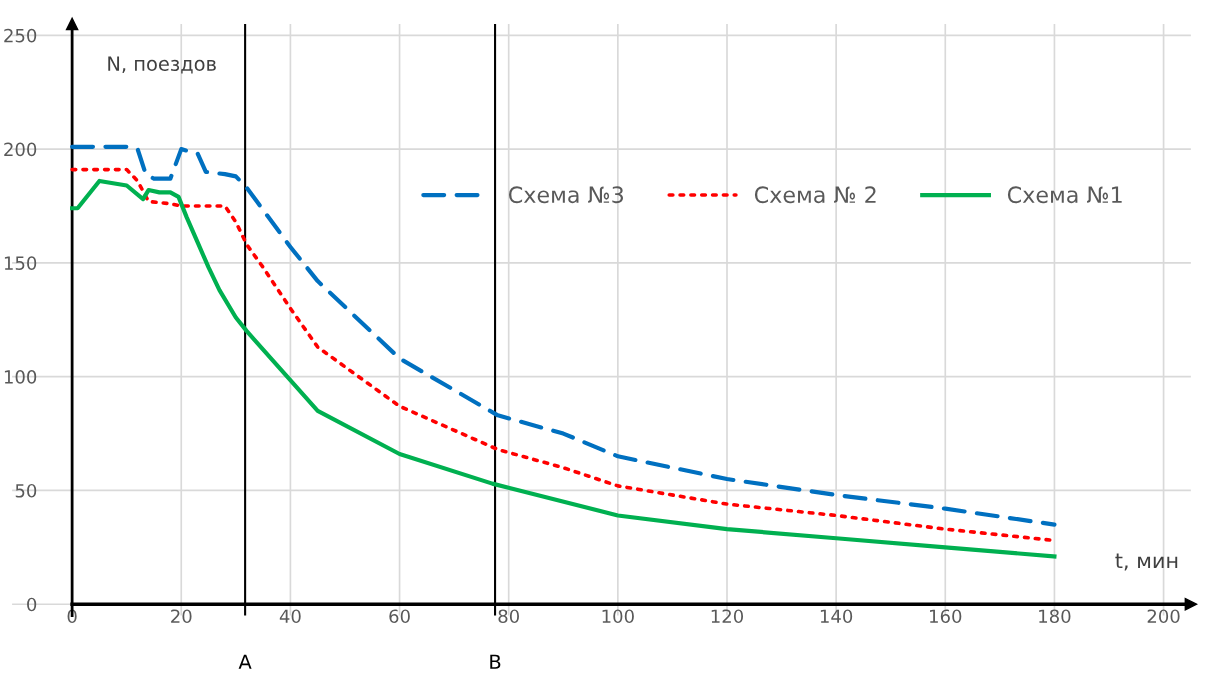 The height and width of the screenshot is (684, 1209). What do you see at coordinates (836, 616) in the screenshot?
I see `x-tick-label: 140` at bounding box center [836, 616].